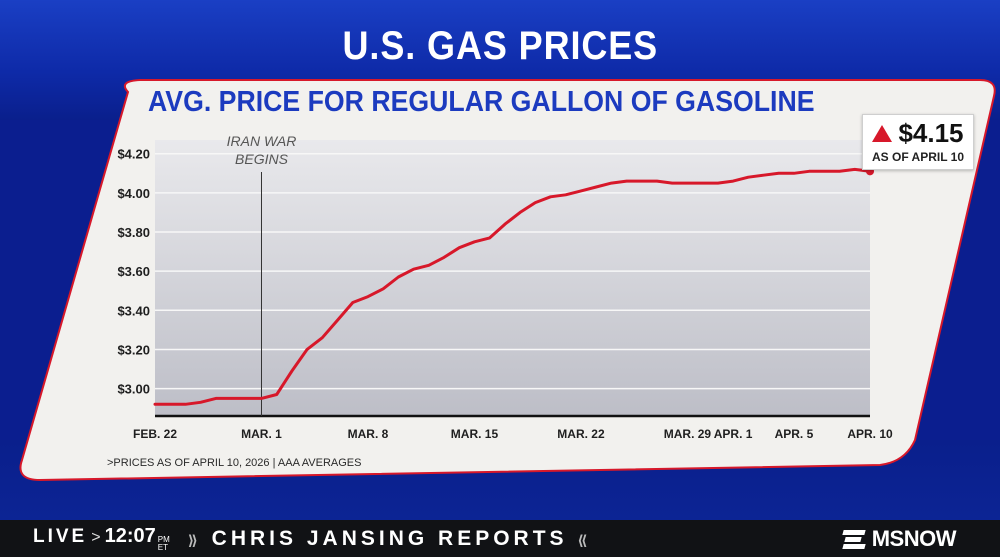  I want to click on x-tick-label: APR. 1, so click(733, 434).